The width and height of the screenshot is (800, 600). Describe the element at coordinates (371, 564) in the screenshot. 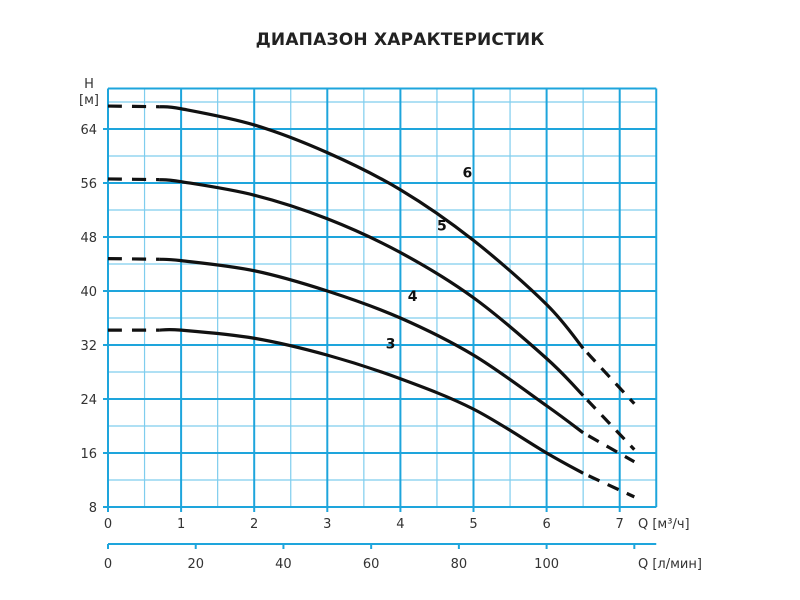

I see `x-secondary-tick-label: 60` at that location.